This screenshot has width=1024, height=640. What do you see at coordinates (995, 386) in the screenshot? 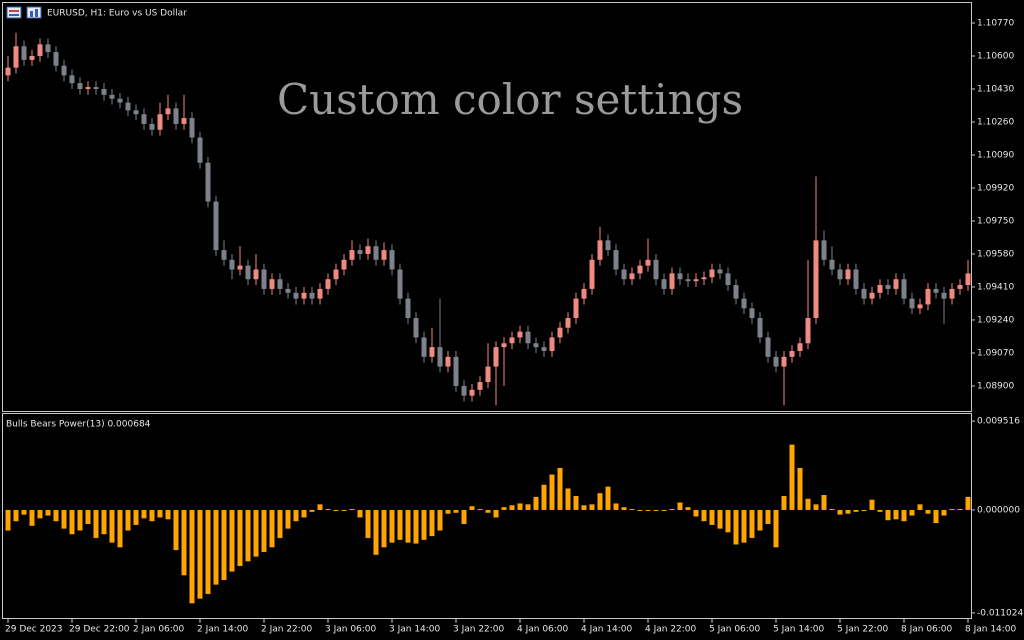
I see `y-tick-label: 1.08900` at bounding box center [995, 386].